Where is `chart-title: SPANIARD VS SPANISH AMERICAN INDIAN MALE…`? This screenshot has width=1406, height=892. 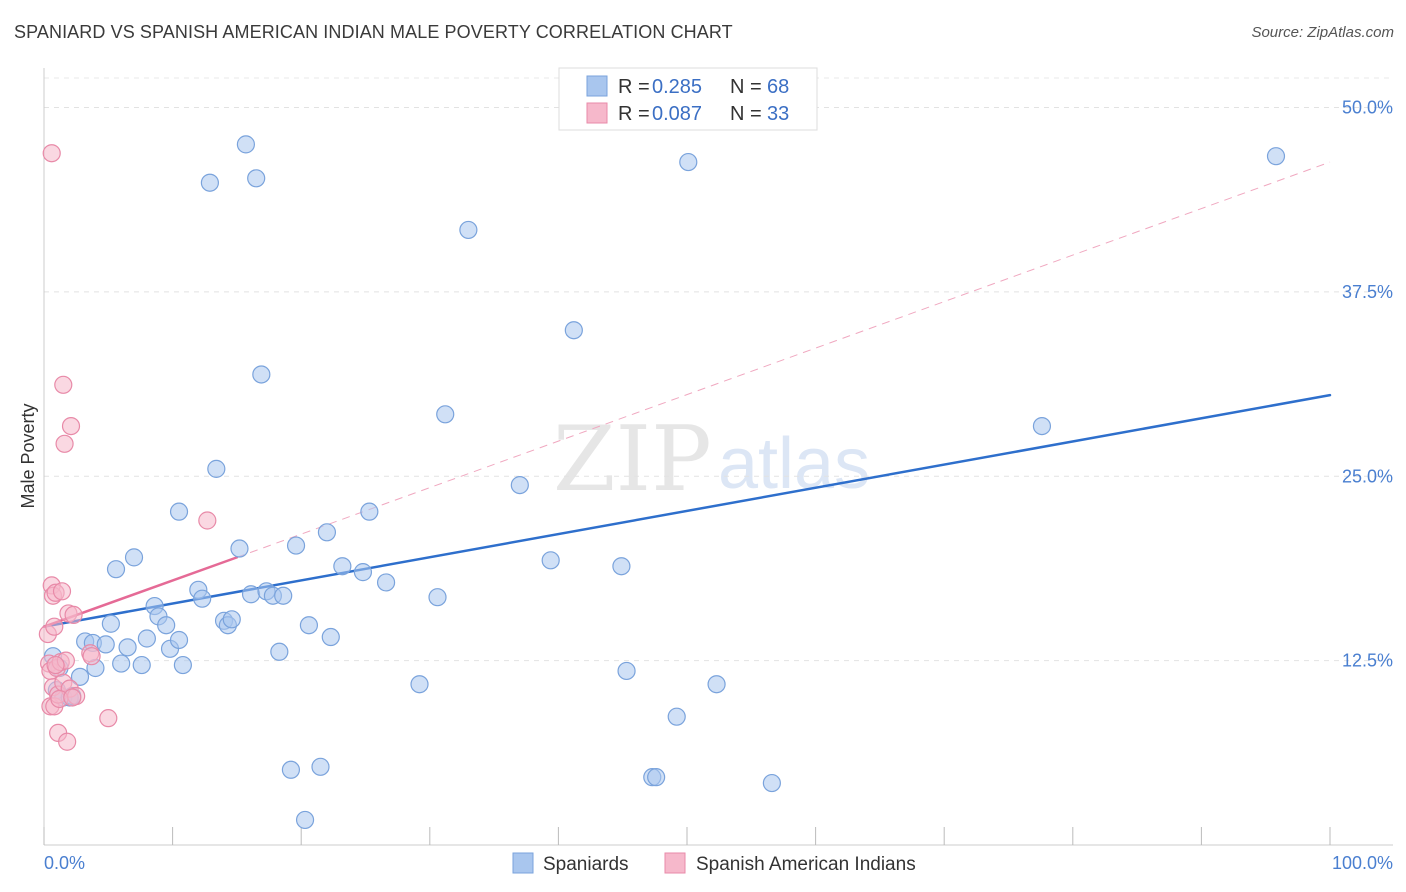
chart-title: SPANIARD VS SPANISH AMERICAN INDIAN MALE… is located at coordinates (373, 32).